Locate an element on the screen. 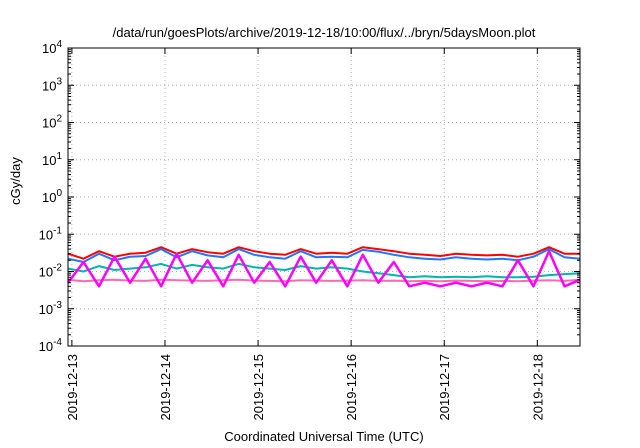 The height and width of the screenshot is (448, 640). y-tick-label: 10⁰ is located at coordinates (52, 196).